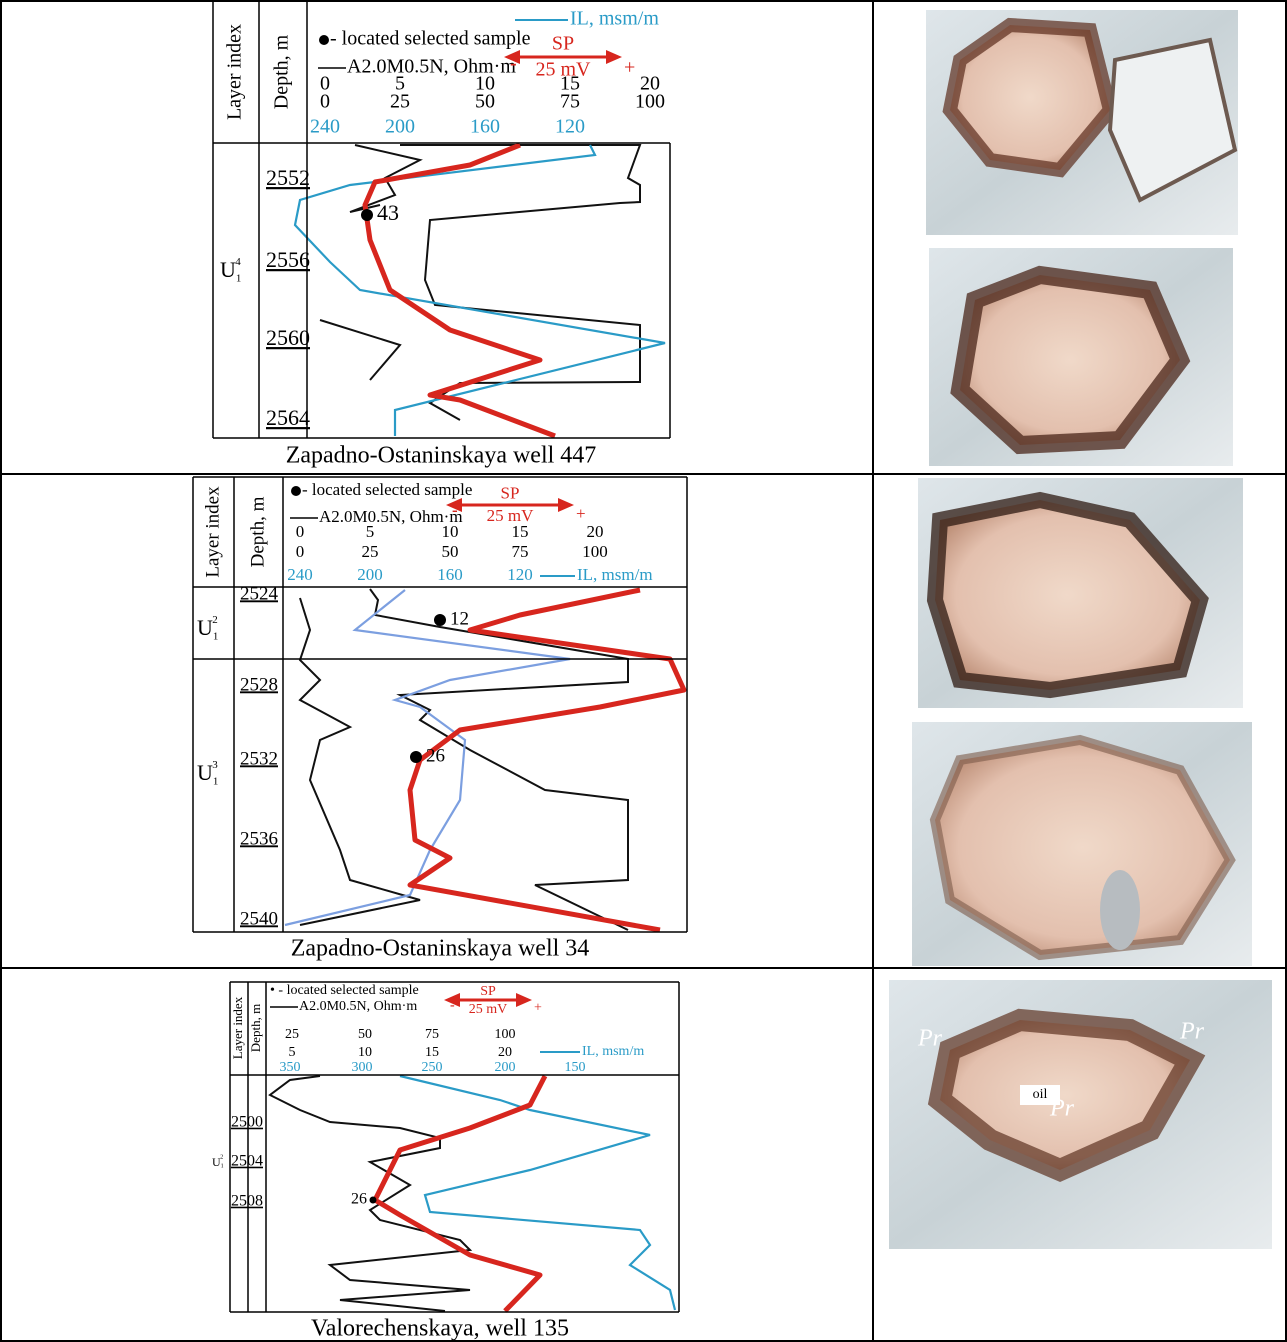 The width and height of the screenshot is (1287, 1342). What do you see at coordinates (247, 1122) in the screenshot?
I see `depth-label: 2500` at bounding box center [247, 1122].